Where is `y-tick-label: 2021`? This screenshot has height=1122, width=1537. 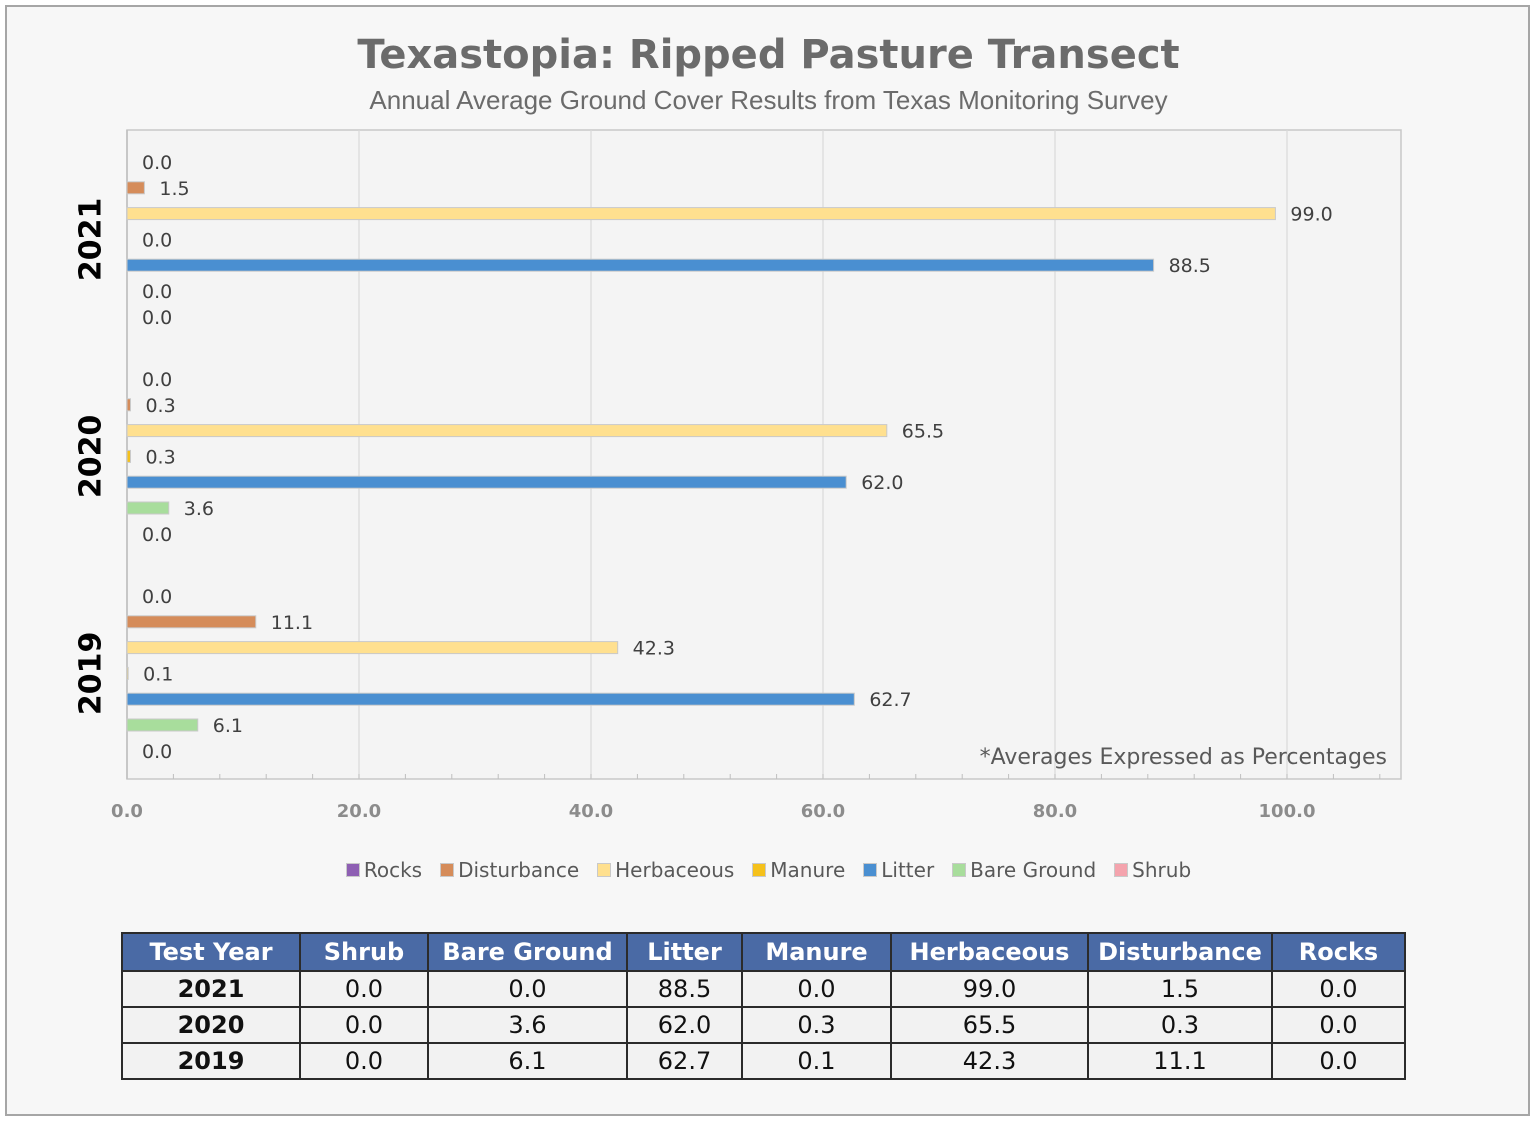 y-tick-label: 2021 is located at coordinates (91, 240).